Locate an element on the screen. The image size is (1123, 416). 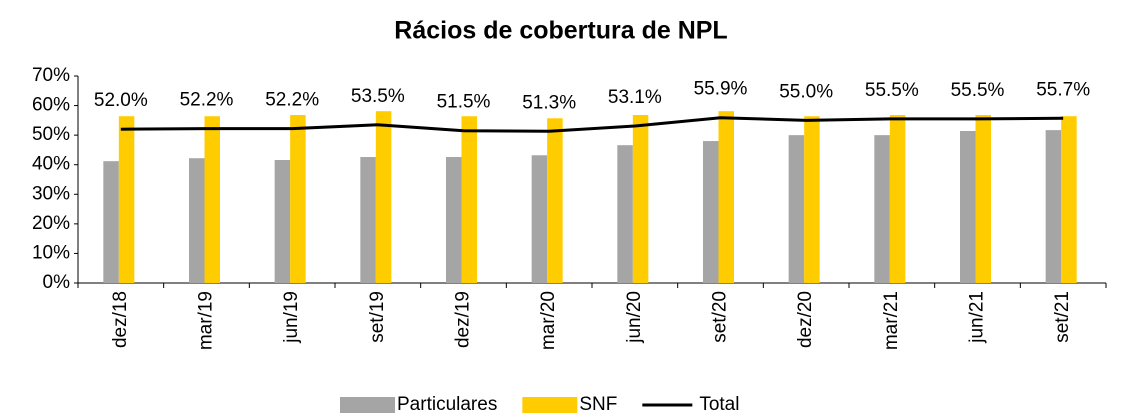
data-label: 52.0% is located at coordinates (121, 100).